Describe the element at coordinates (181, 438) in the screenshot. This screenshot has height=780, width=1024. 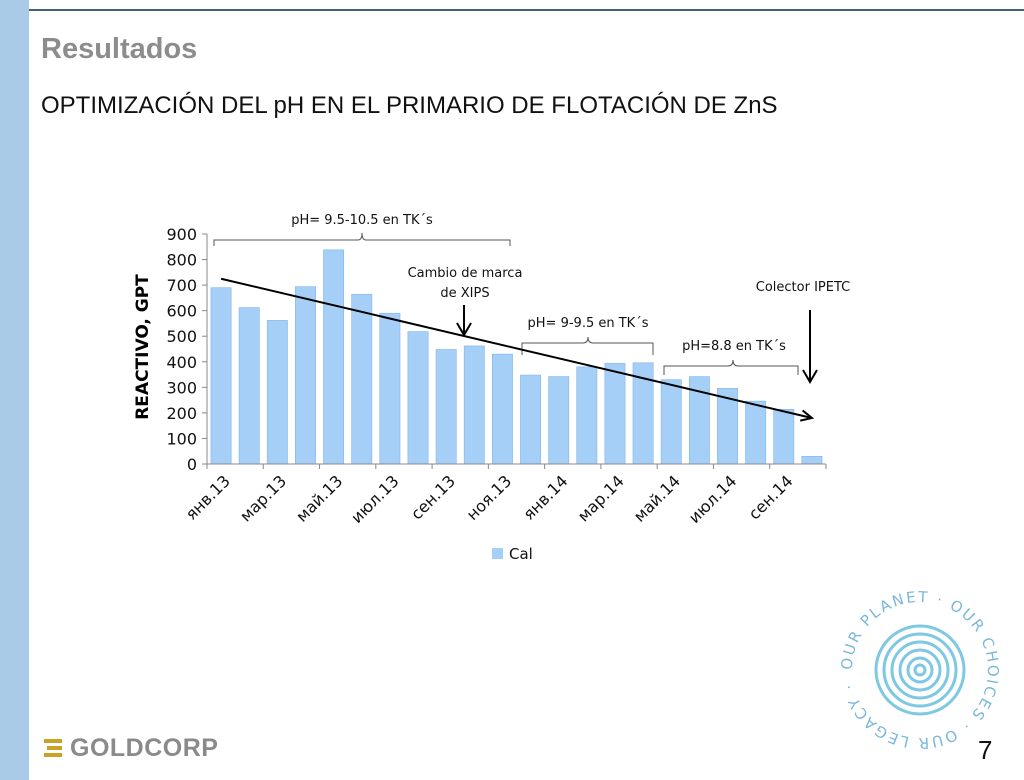
I see `y-tick-label: 100` at that location.